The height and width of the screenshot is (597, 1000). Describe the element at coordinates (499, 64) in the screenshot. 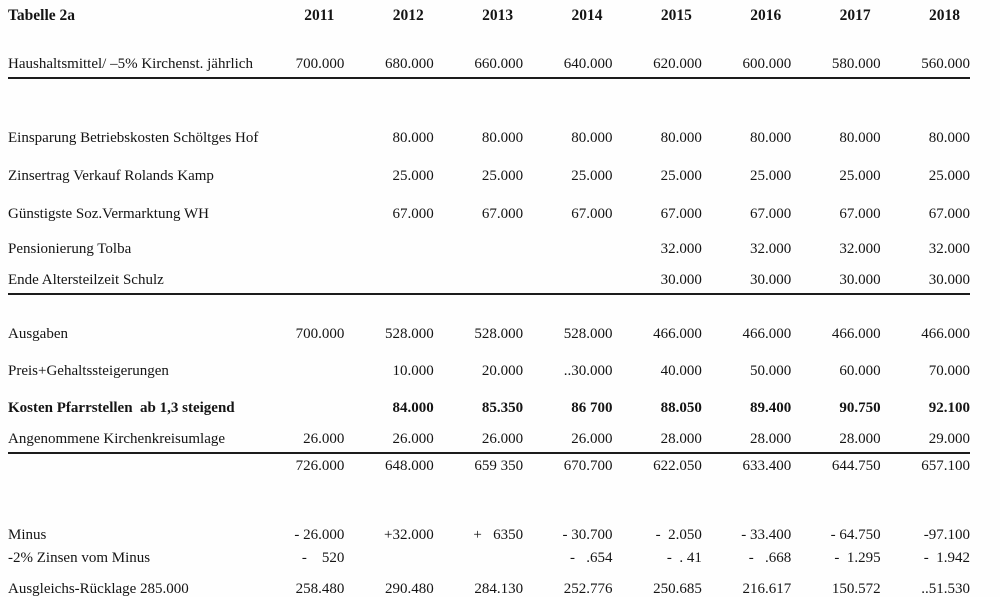

I see `row-value: 660.000` at that location.